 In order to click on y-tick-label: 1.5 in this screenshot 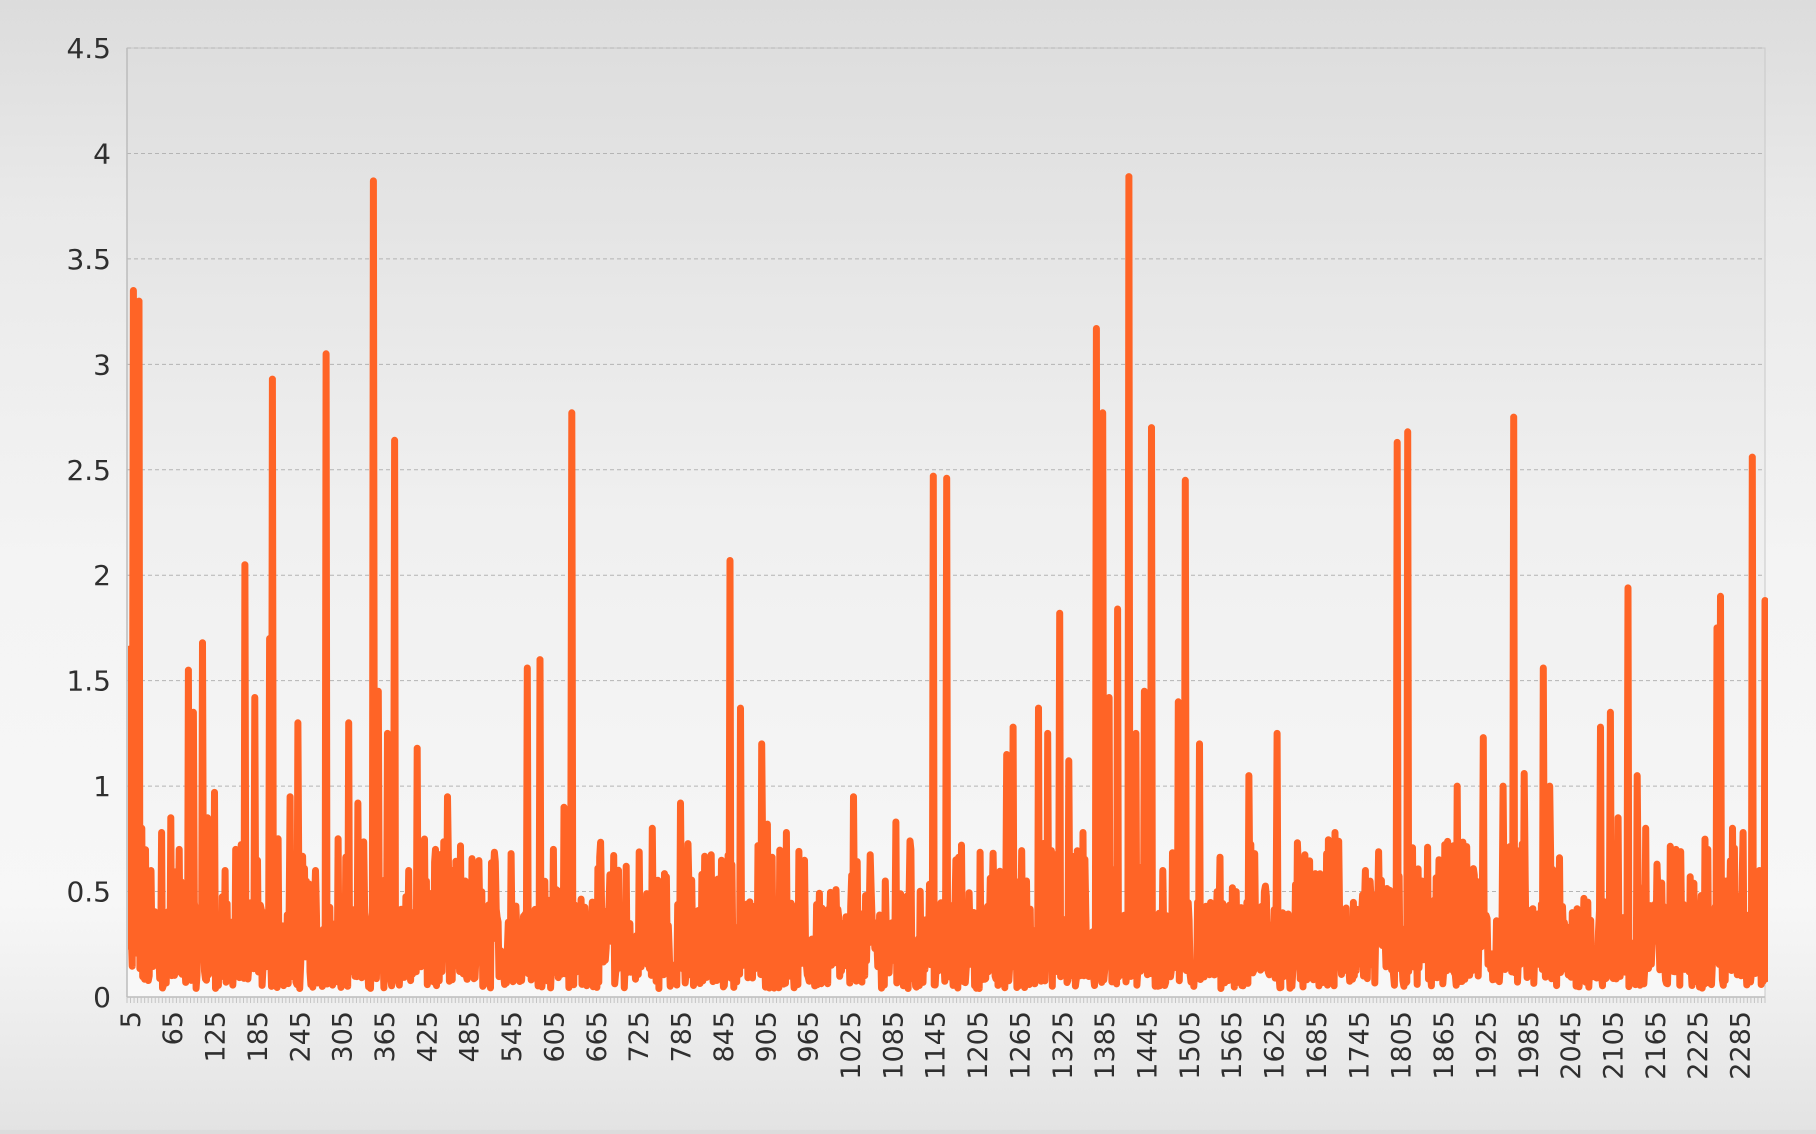, I will do `click(88, 681)`.